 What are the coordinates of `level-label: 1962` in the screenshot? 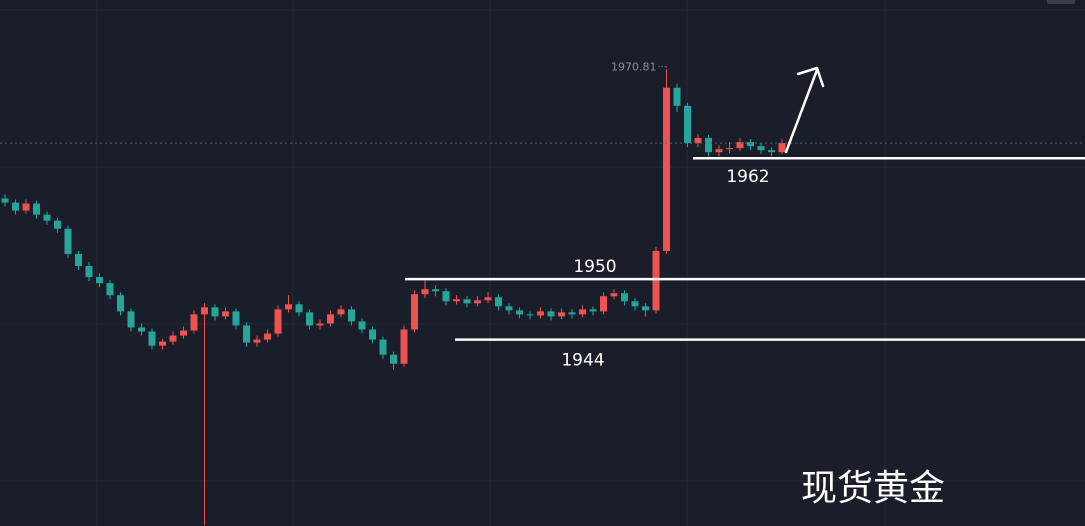 It's located at (747, 177).